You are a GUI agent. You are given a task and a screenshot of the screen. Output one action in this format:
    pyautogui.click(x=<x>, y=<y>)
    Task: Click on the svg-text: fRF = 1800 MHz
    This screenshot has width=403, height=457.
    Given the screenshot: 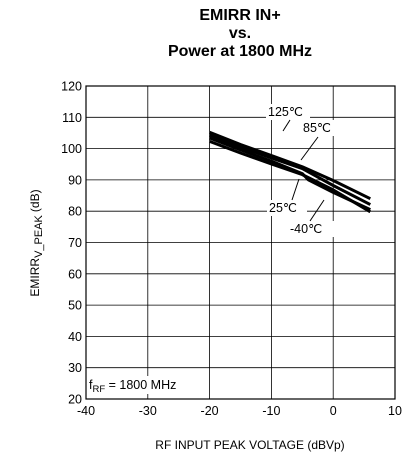 What is the action you would take?
    pyautogui.click(x=132, y=386)
    